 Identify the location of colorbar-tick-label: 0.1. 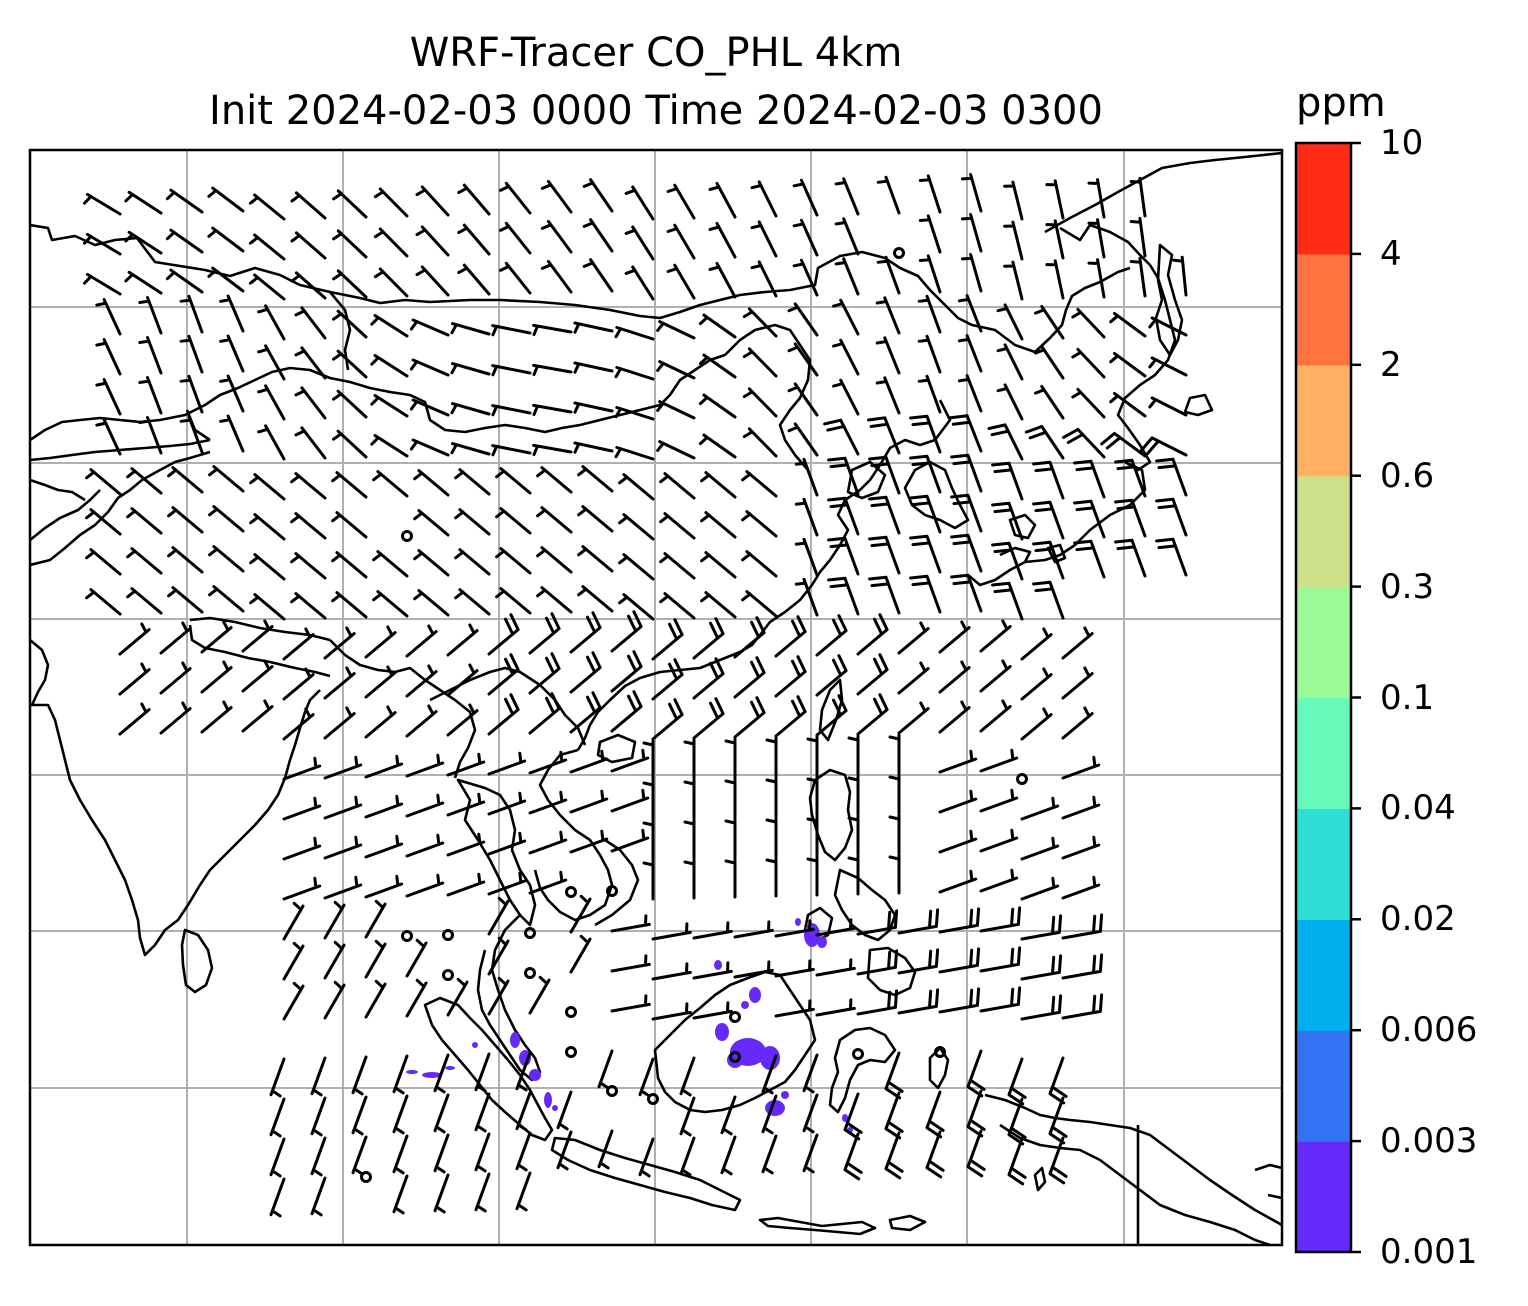
(1407, 697).